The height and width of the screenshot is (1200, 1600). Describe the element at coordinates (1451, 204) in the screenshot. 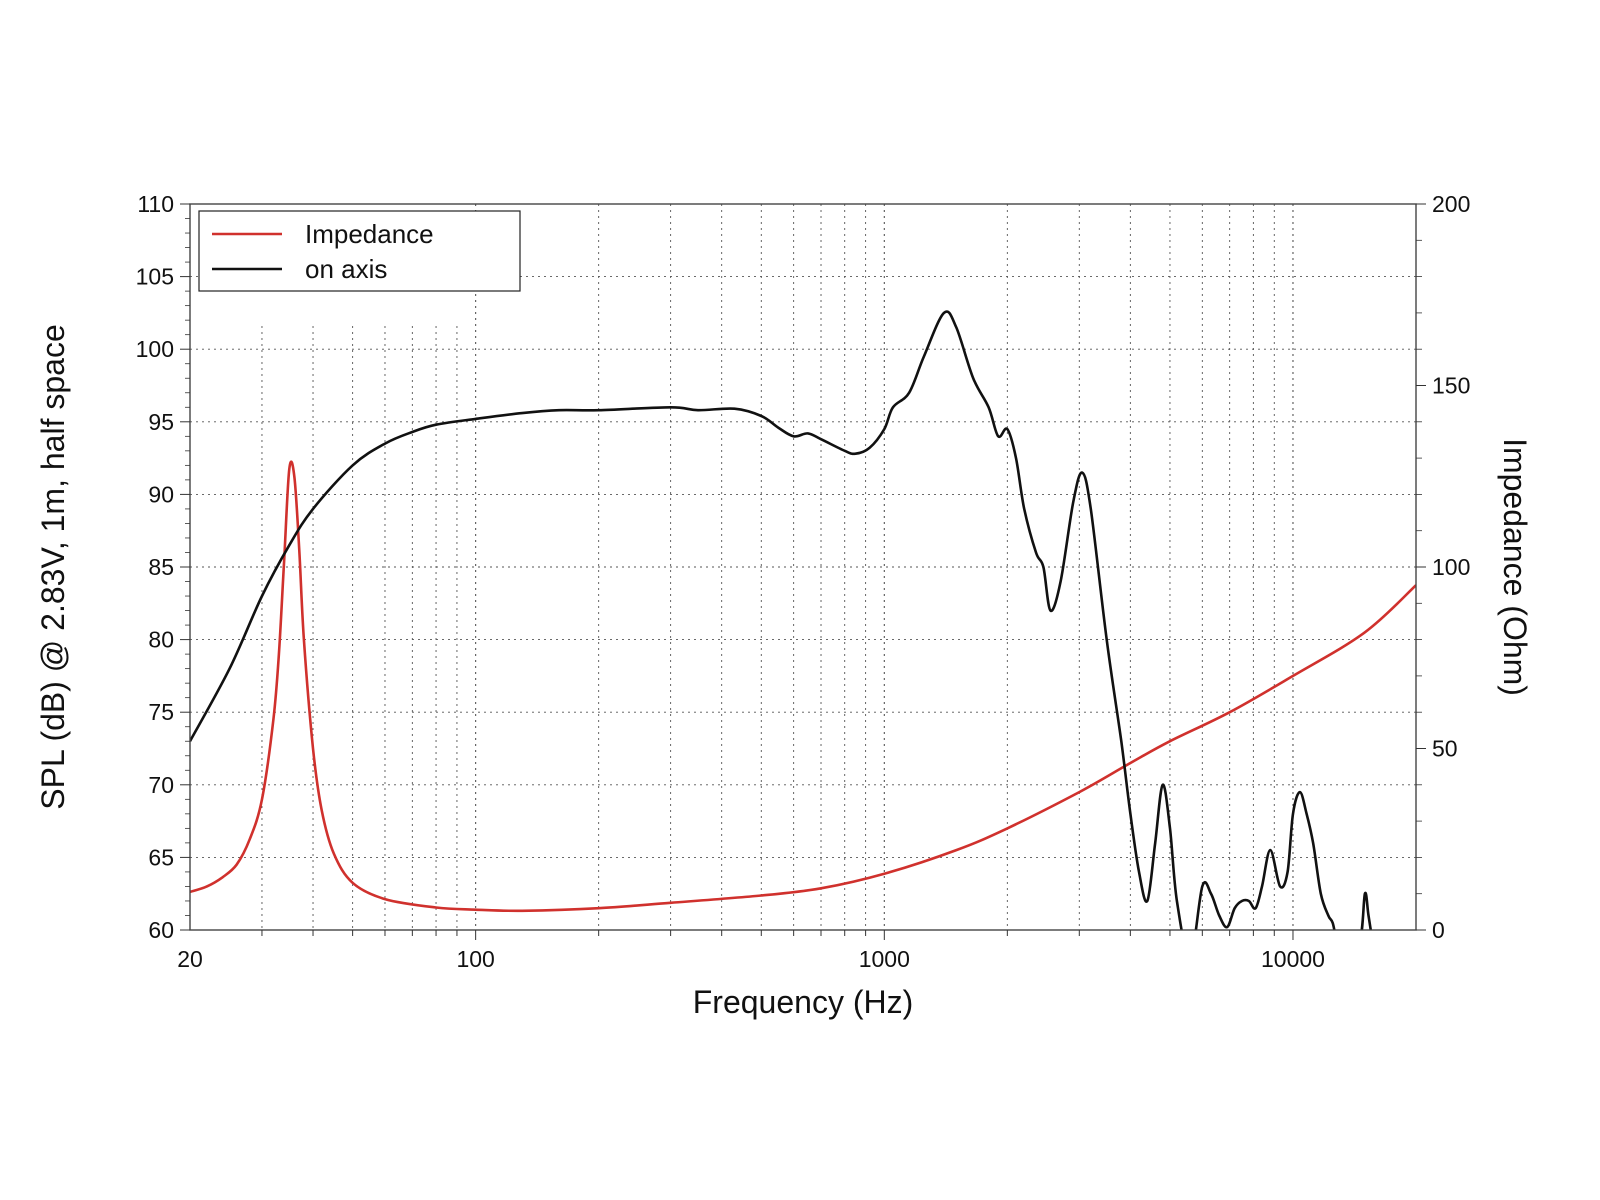

I see `y2-tick-label: 200` at that location.